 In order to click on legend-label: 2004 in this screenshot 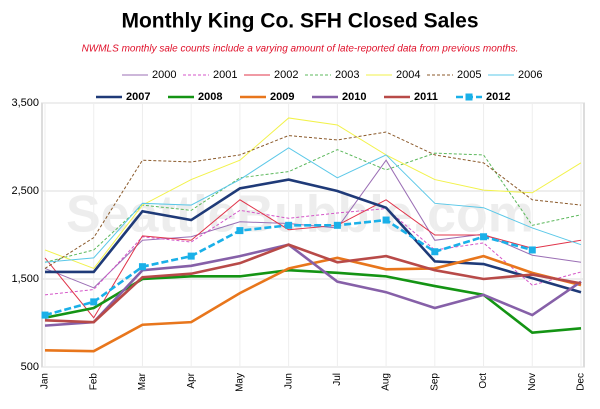, I will do `click(408, 75)`.